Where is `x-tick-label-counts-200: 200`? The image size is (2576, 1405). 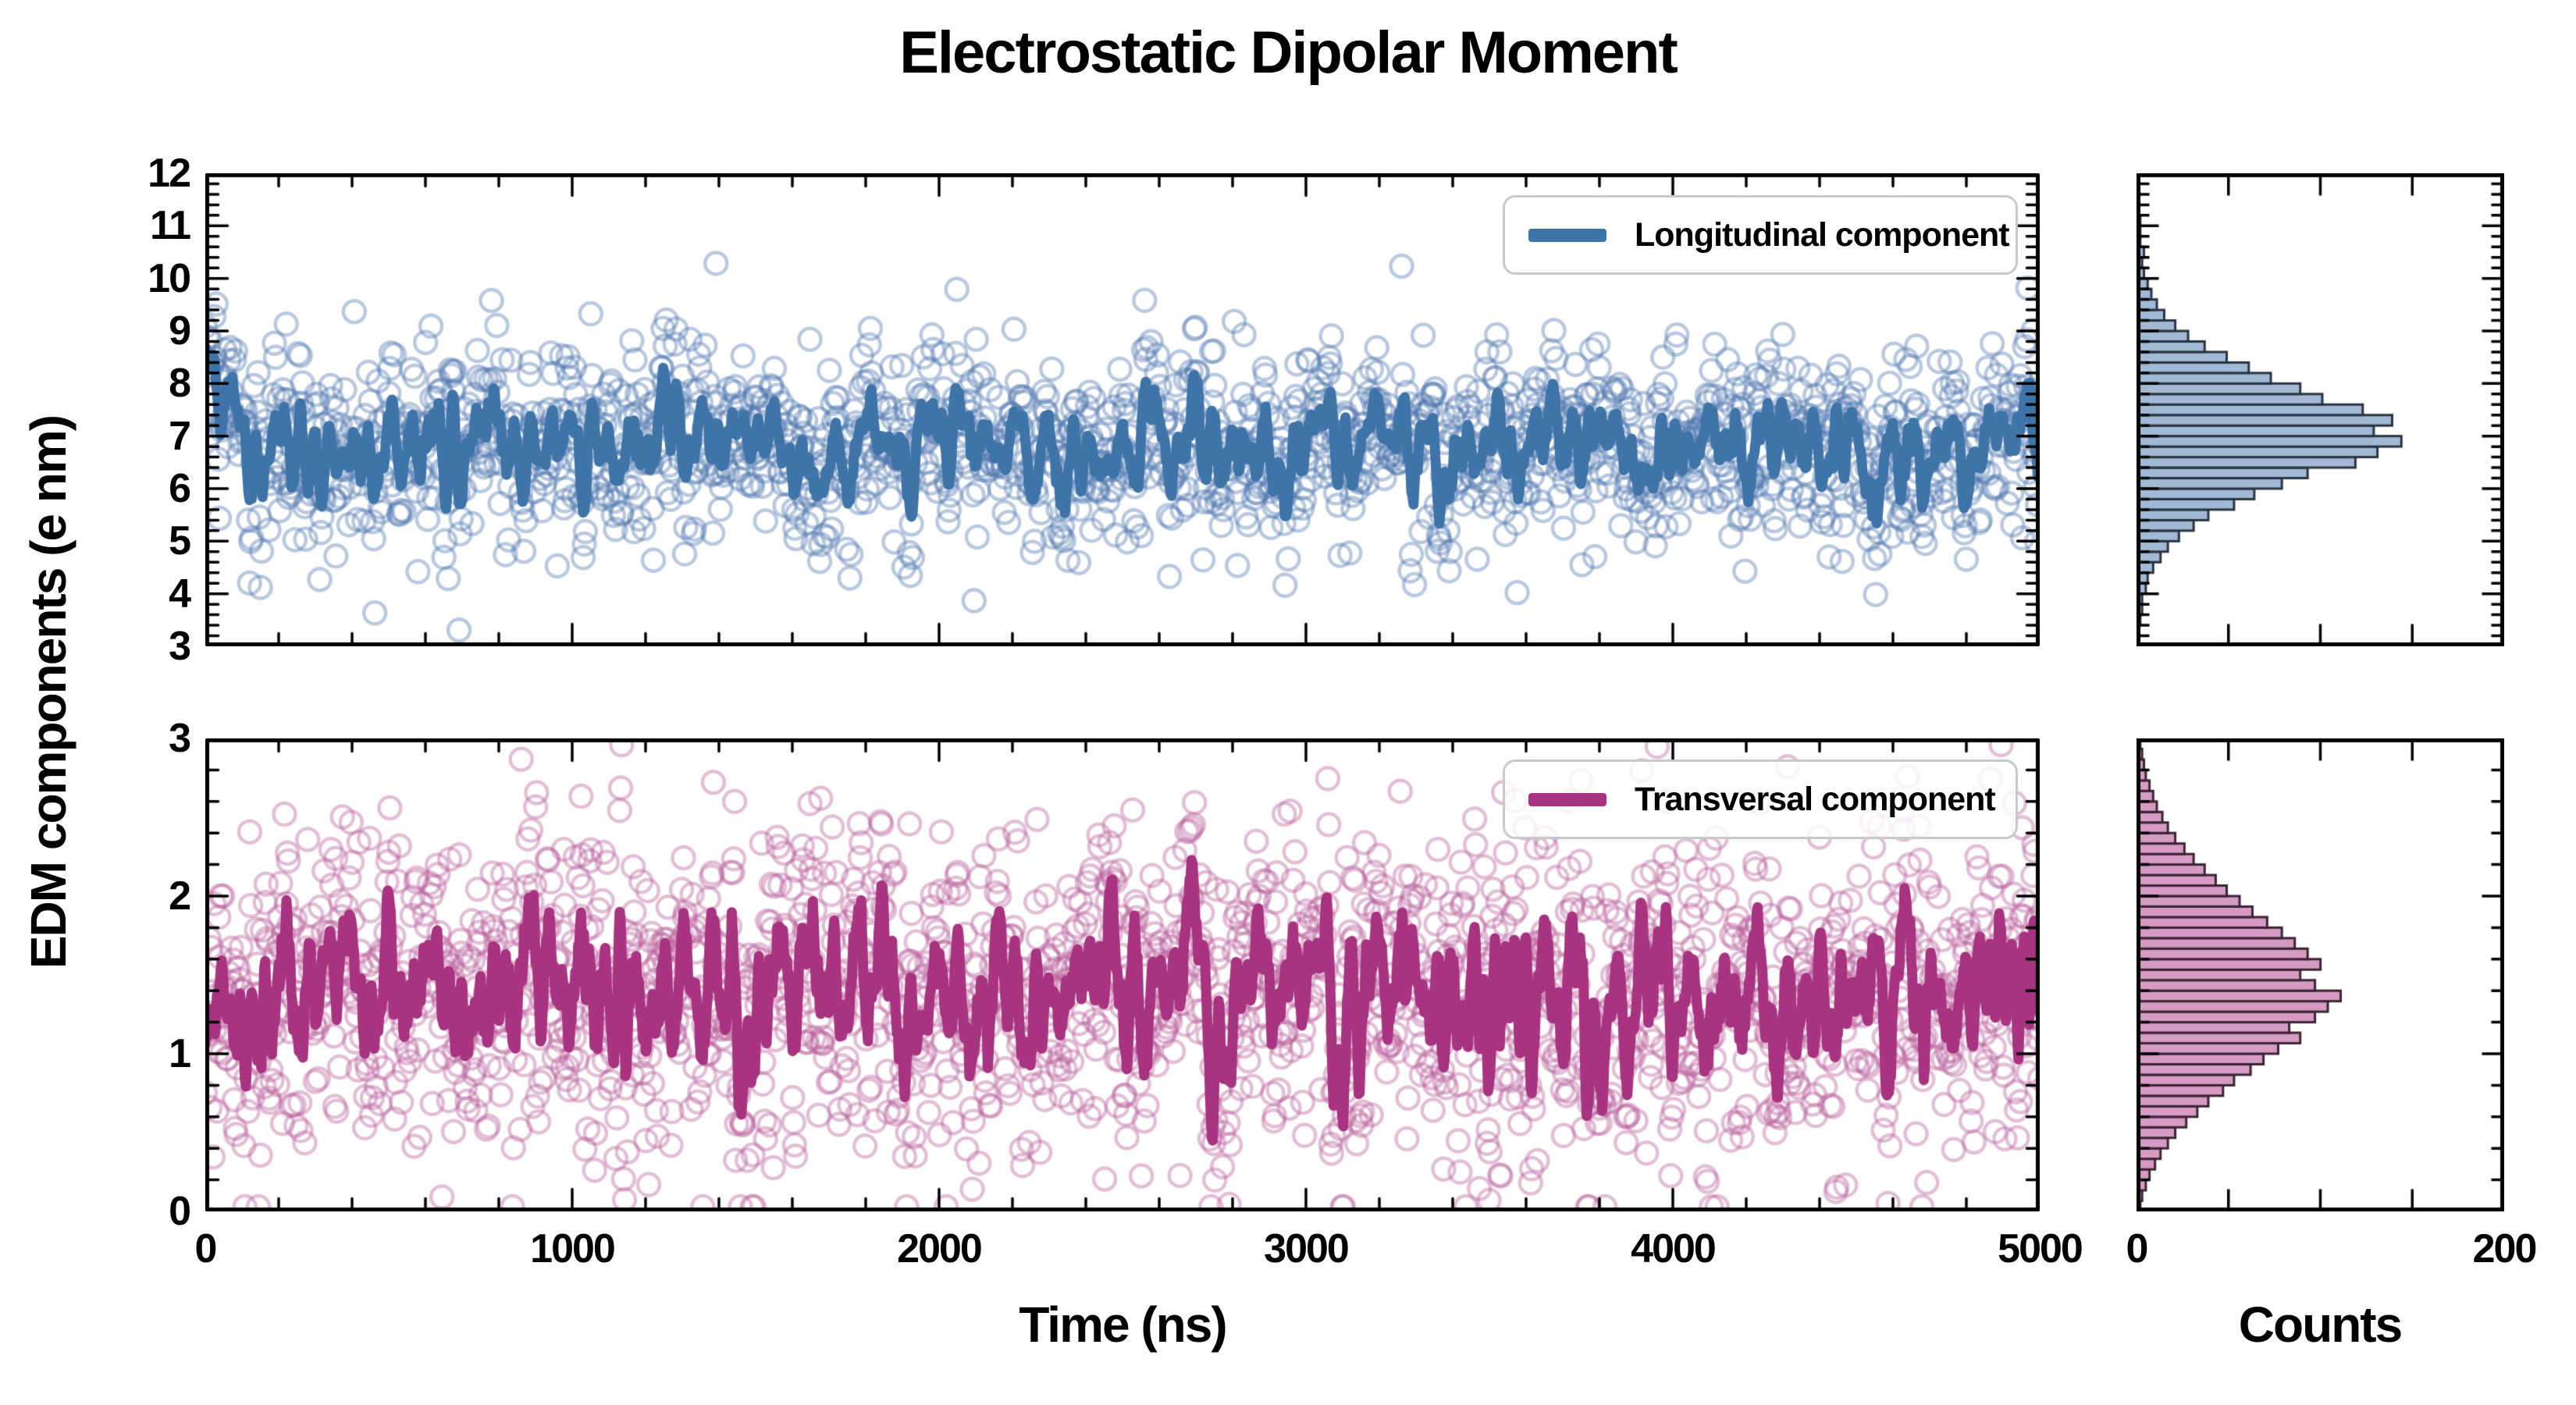
x-tick-label-counts-200: 200 is located at coordinates (2505, 1249).